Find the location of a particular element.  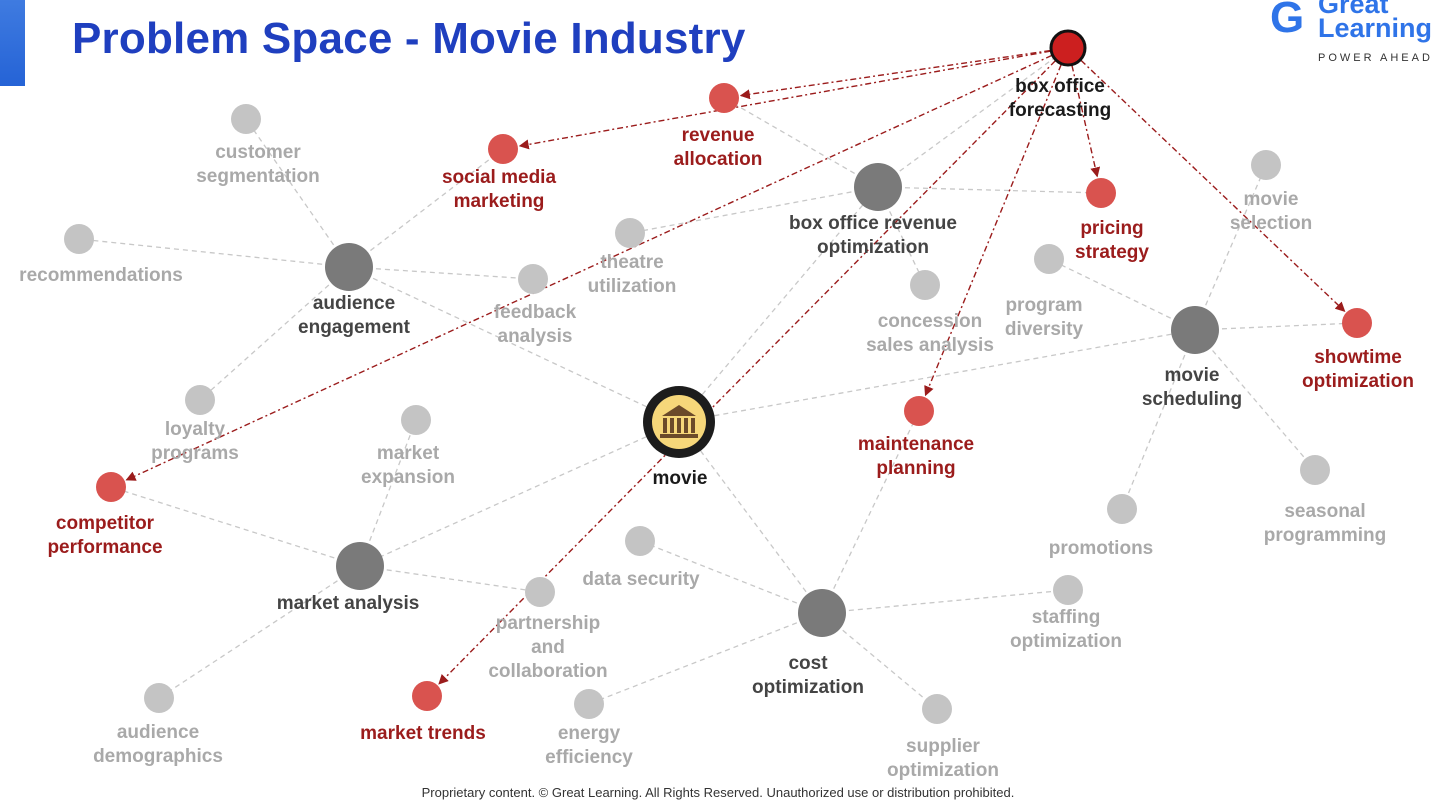

node-audience-demographics is located at coordinates (159, 698).